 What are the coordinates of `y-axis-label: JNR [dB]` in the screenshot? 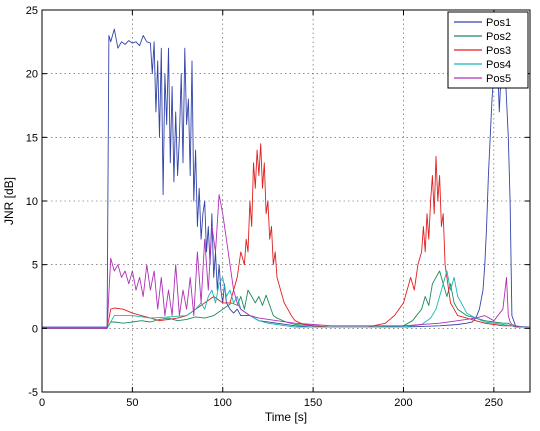 It's located at (9, 201).